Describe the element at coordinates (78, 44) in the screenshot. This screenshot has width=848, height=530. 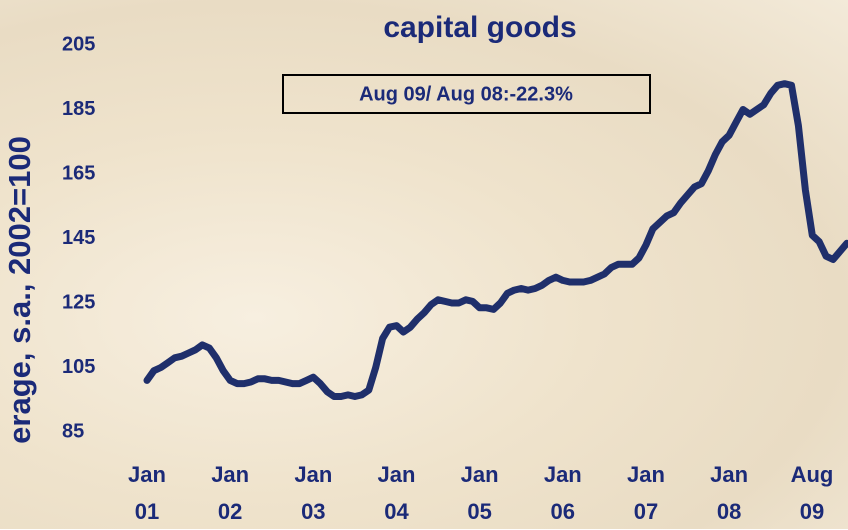
I see `y-tick-label: 205` at that location.